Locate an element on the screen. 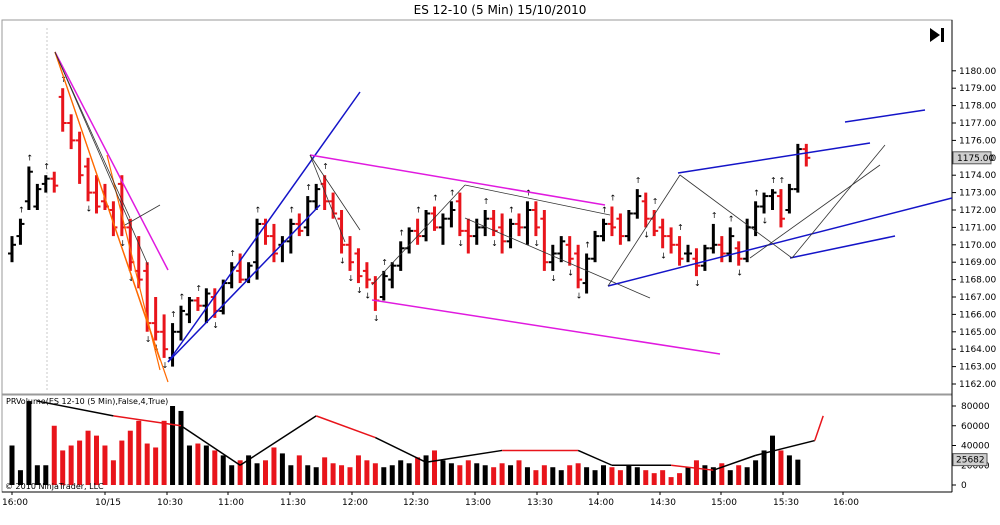  price-tick-label: 1178.00 is located at coordinates (977, 107).